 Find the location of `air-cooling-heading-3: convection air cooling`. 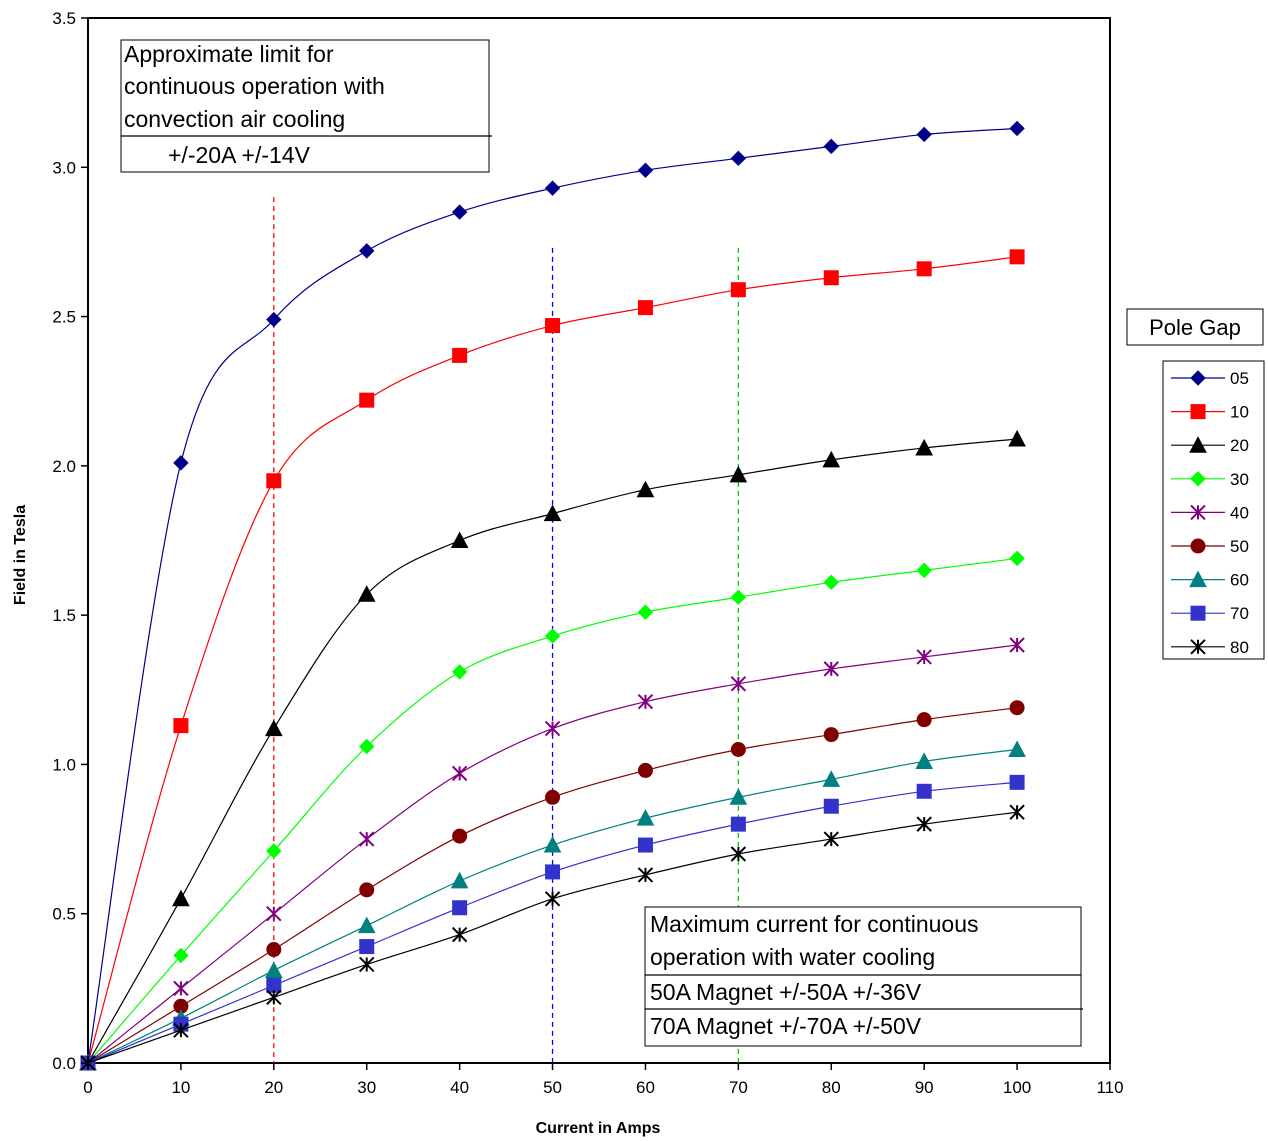

air-cooling-heading-3: convection air cooling is located at coordinates (234, 119).